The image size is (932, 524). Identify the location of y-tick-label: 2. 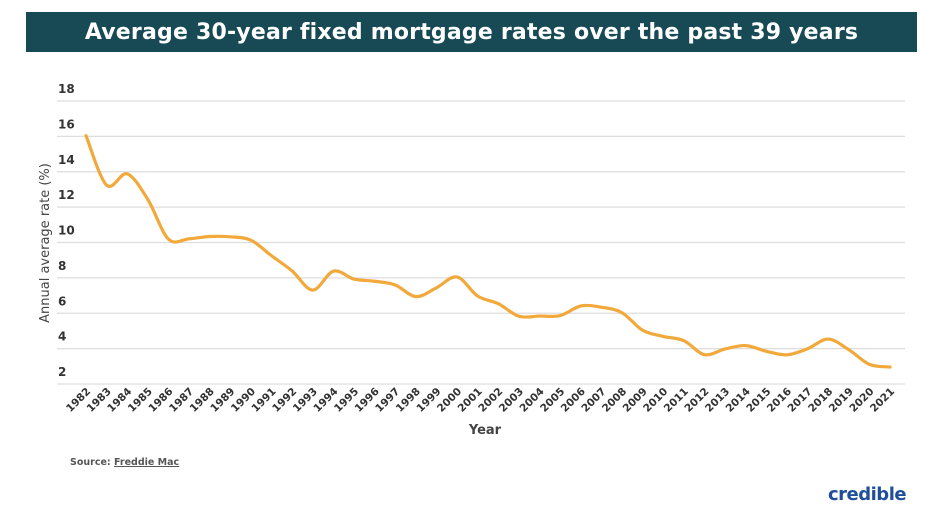
(62, 372).